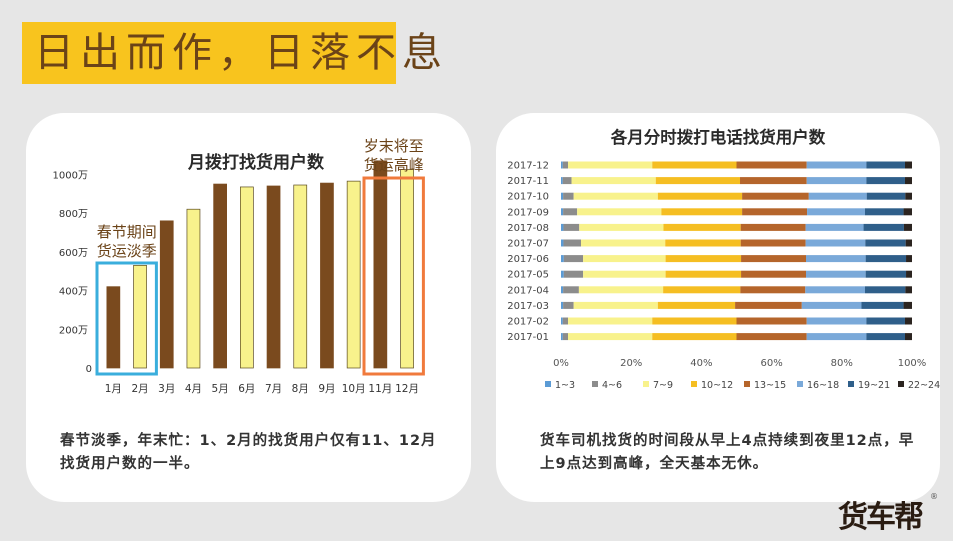  Describe the element at coordinates (528, 337) in the screenshot. I see `y-tick-label: 2017-01` at that location.